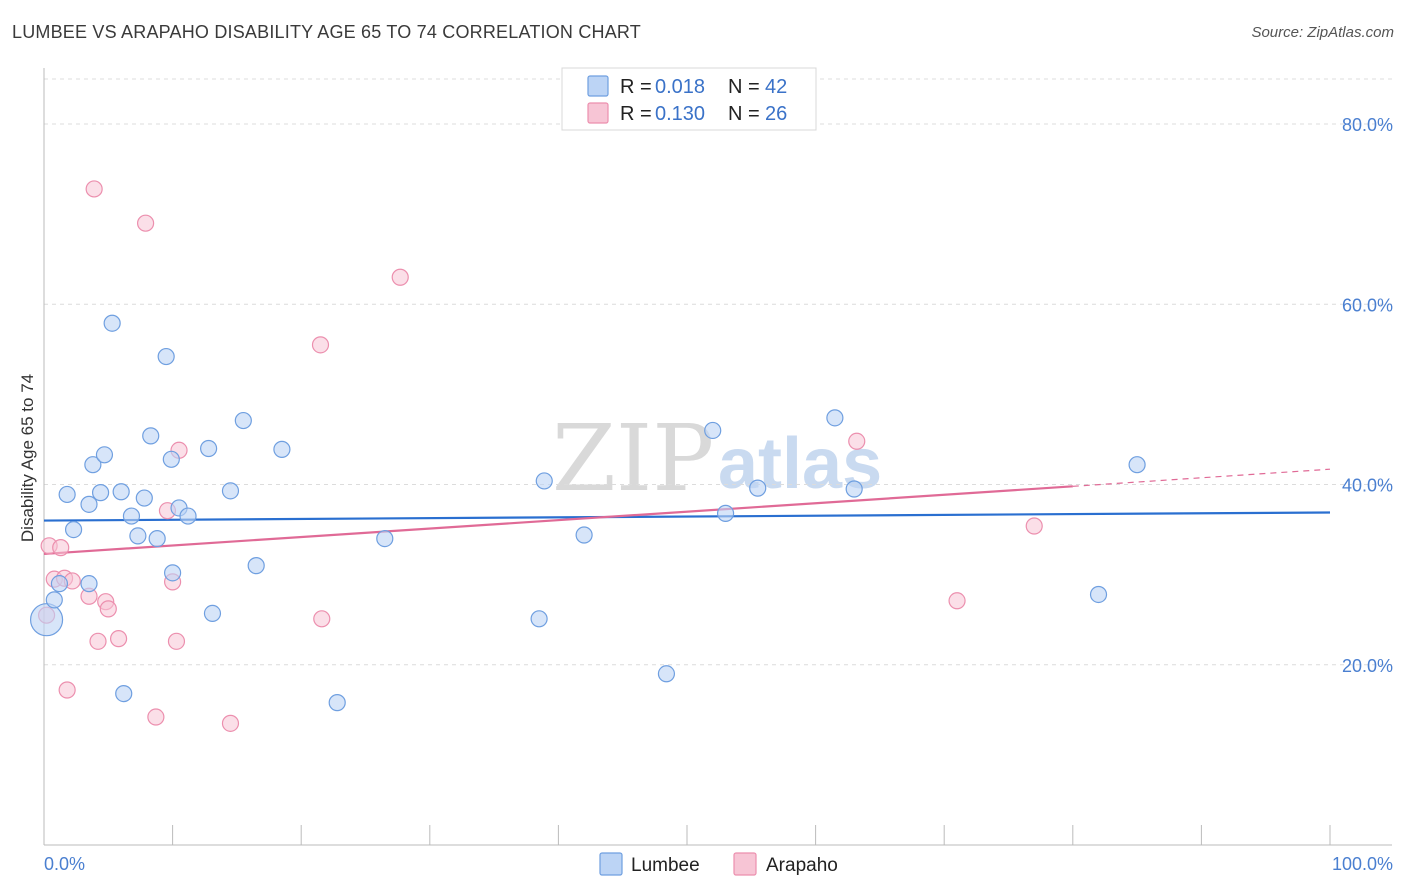 The width and height of the screenshot is (1406, 892). What do you see at coordinates (744, 87) in the screenshot?
I see `legend-n-label-lumbee: N =` at bounding box center [744, 87].